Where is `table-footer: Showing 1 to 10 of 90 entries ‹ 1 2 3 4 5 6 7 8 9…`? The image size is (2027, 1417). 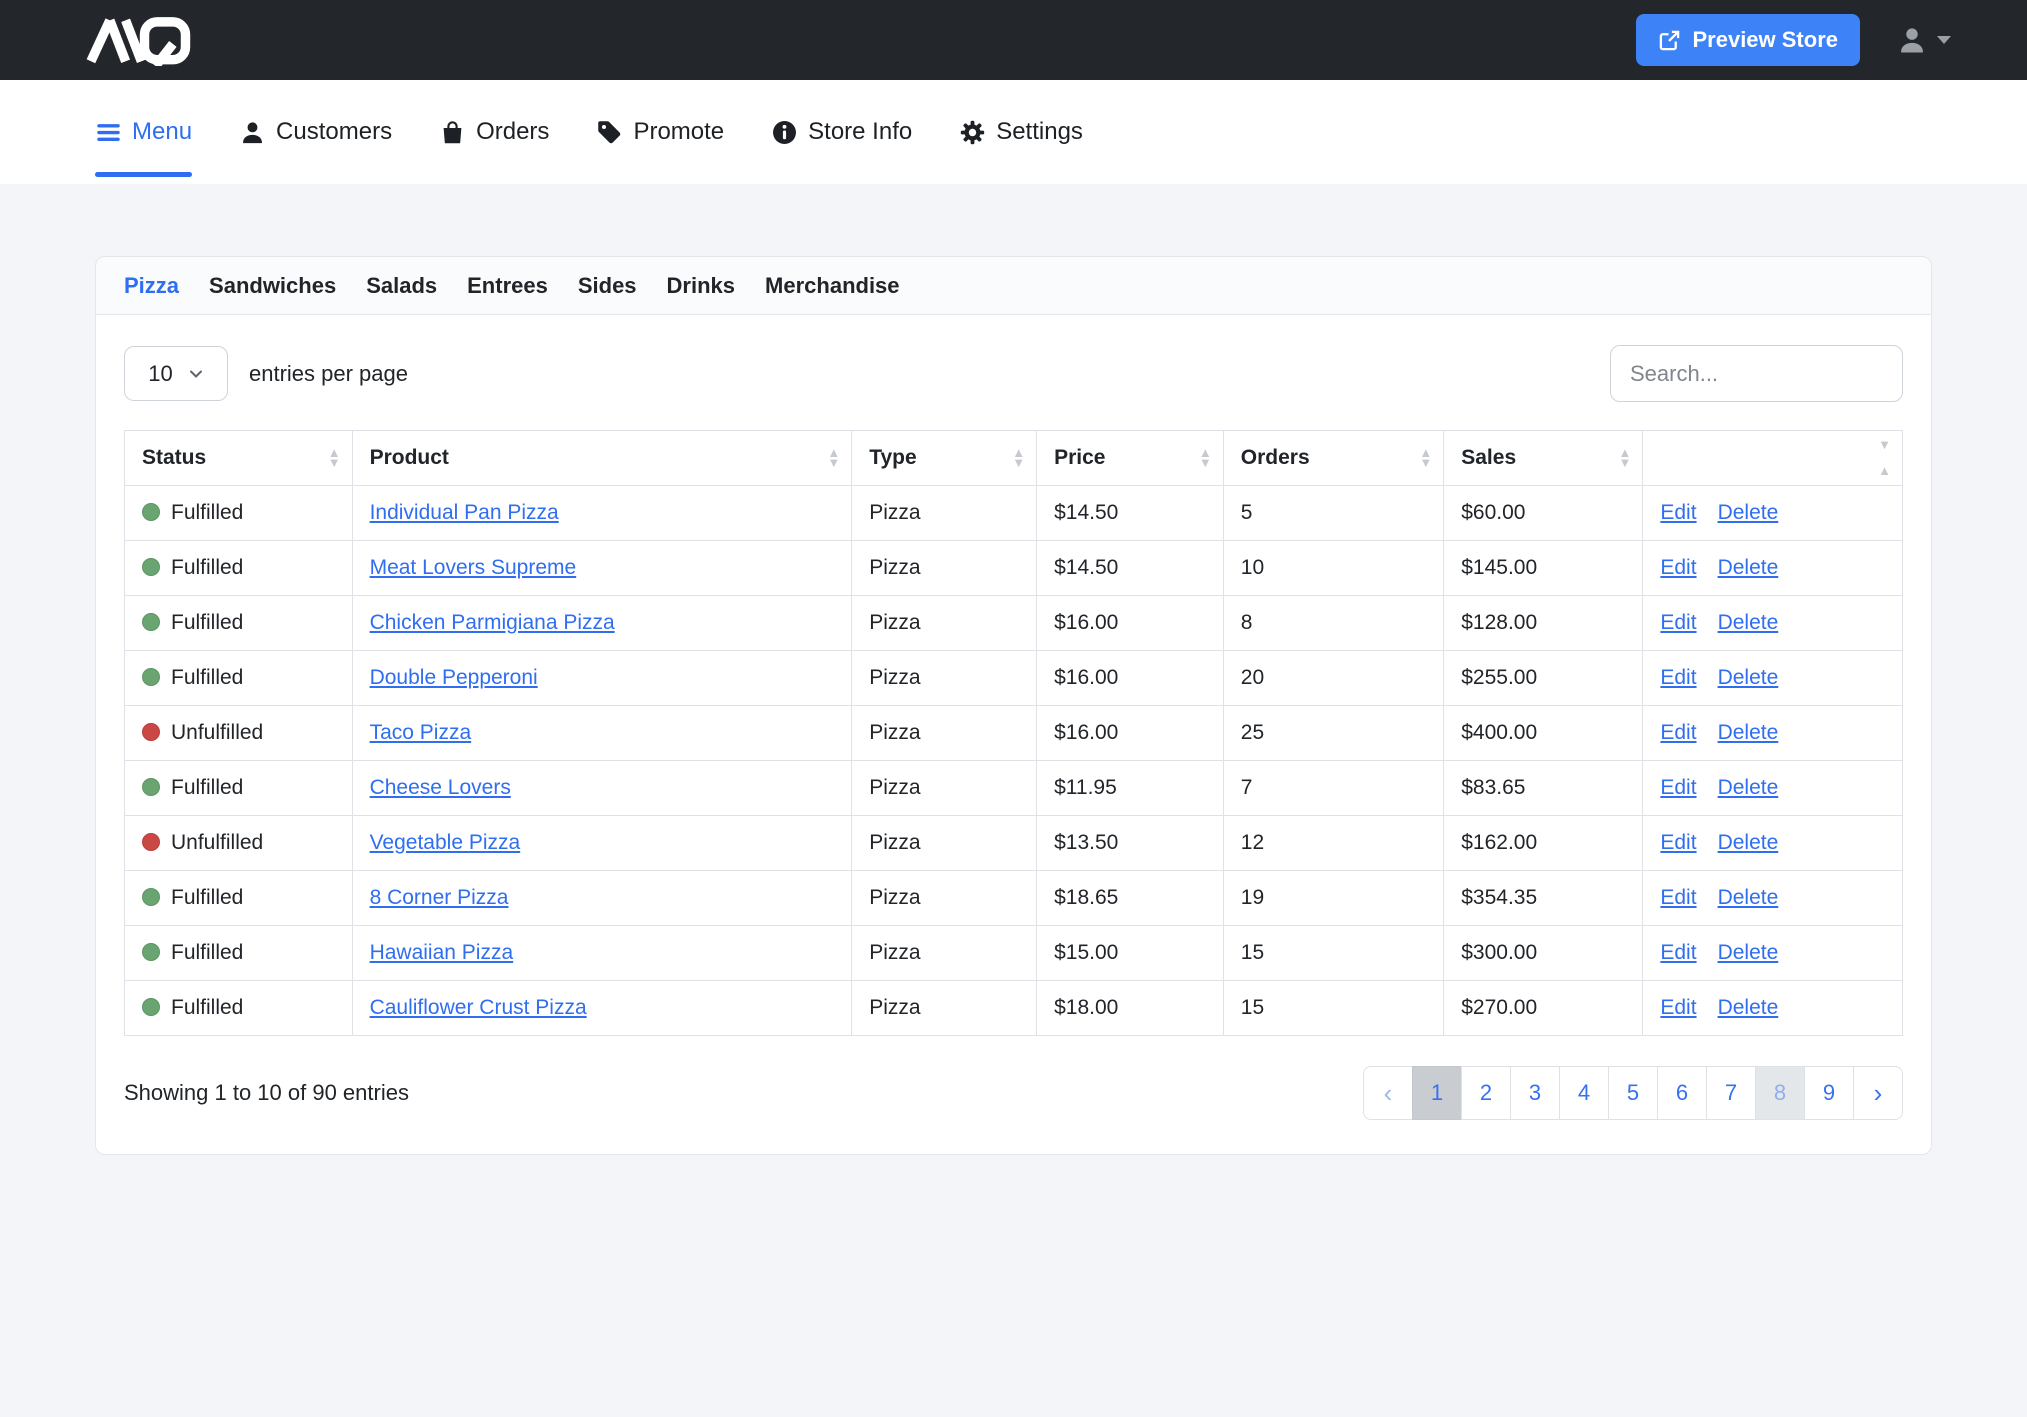
table-footer: Showing 1 to 10 of 90 entries ‹ 1 2 3 4 5 6 7 8 9… is located at coordinates (1013, 1095).